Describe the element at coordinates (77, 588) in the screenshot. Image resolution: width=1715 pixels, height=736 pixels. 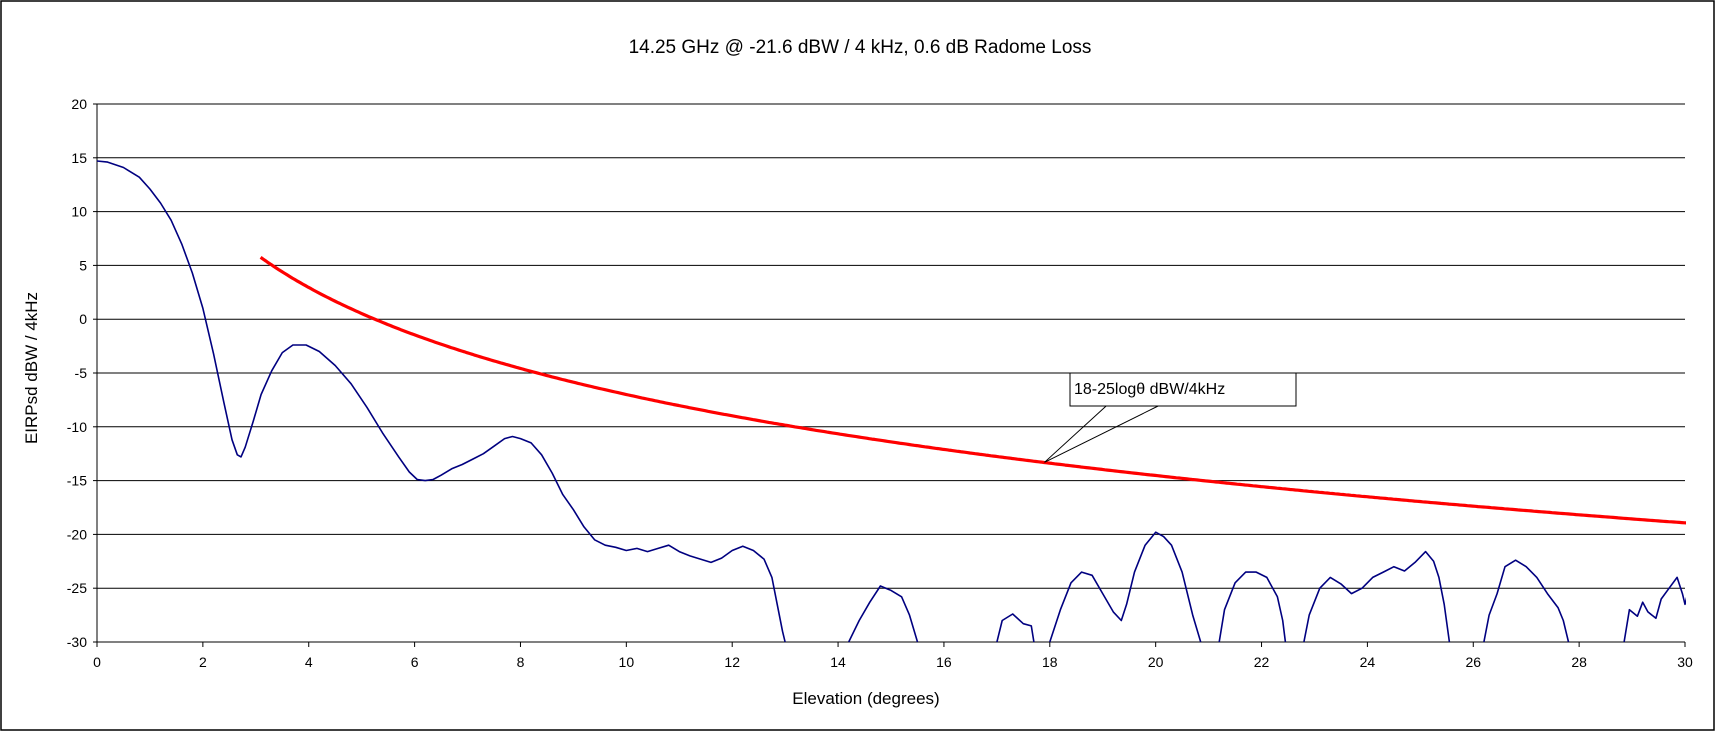
I see `y-tick-label: -25` at that location.